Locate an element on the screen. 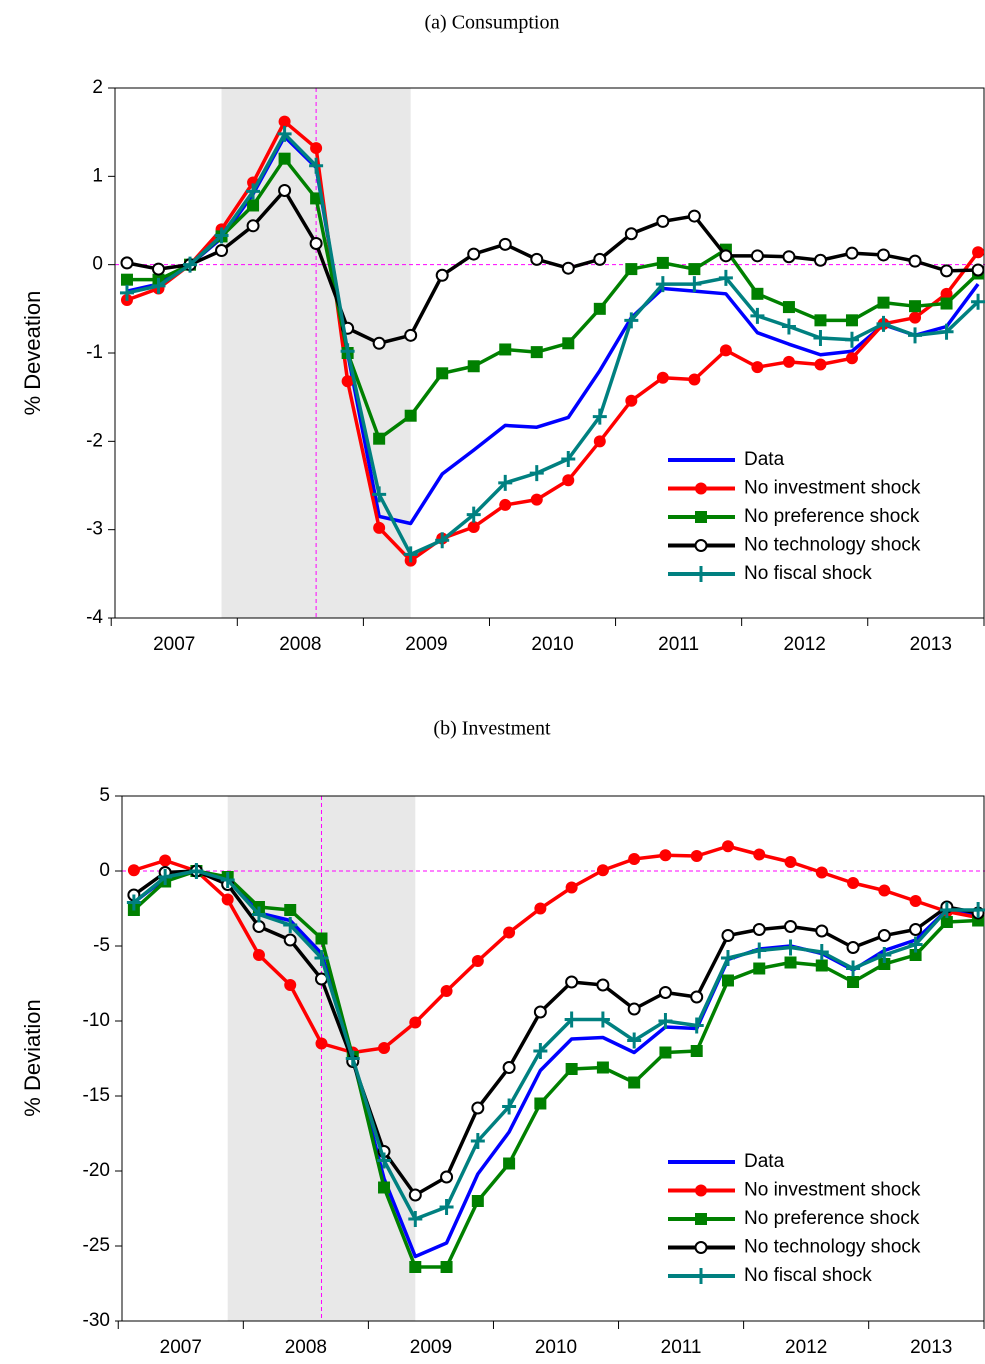 The image size is (985, 1364). y-tick-label: -30 is located at coordinates (96, 1320).